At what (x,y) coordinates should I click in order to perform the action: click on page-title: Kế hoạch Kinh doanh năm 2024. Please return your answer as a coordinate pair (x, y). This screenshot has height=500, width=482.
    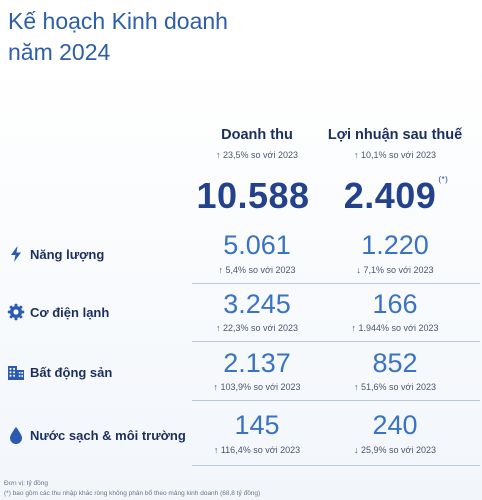
    Looking at the image, I should click on (118, 37).